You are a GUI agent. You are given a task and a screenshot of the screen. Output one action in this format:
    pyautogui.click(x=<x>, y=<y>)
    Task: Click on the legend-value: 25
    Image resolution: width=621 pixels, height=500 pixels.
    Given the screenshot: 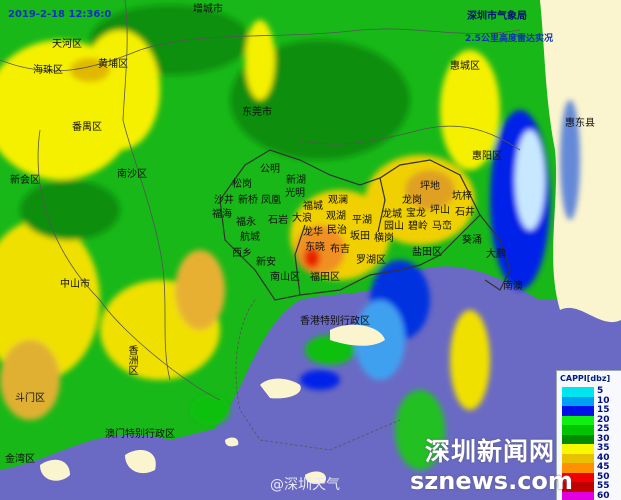 What is the action you would take?
    pyautogui.click(x=603, y=429)
    